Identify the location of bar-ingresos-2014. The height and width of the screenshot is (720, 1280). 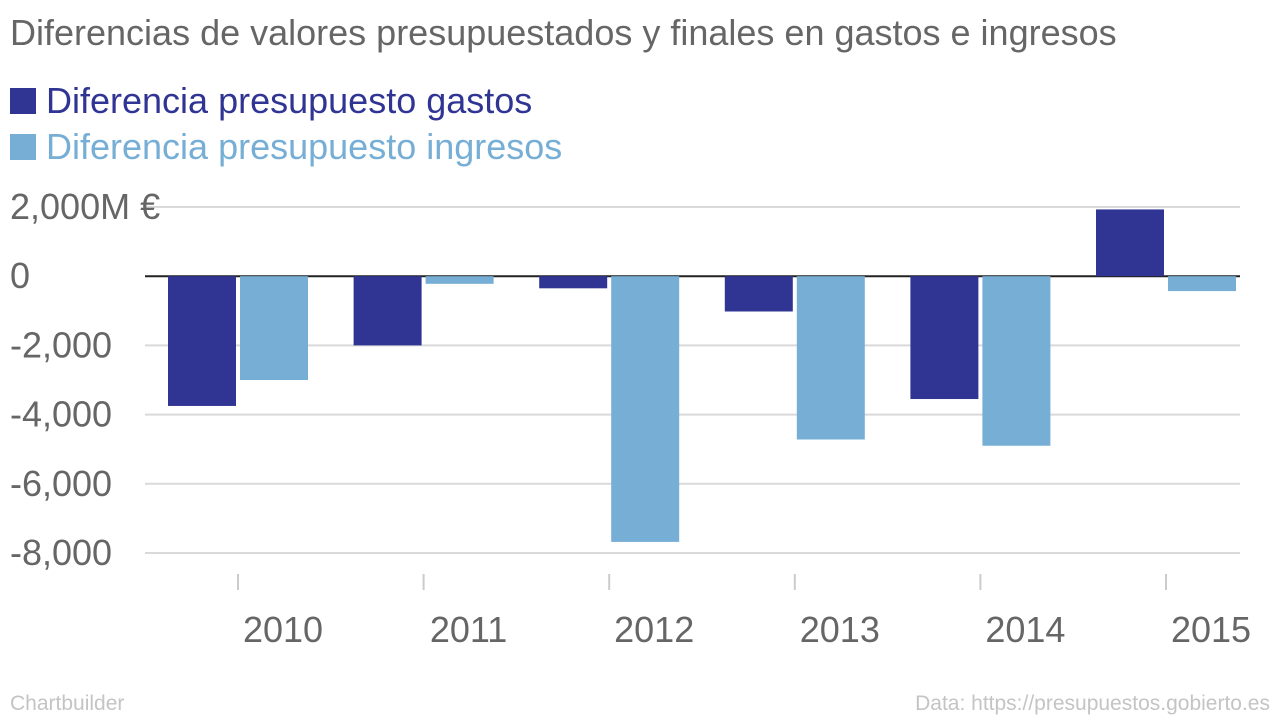
(1016, 361).